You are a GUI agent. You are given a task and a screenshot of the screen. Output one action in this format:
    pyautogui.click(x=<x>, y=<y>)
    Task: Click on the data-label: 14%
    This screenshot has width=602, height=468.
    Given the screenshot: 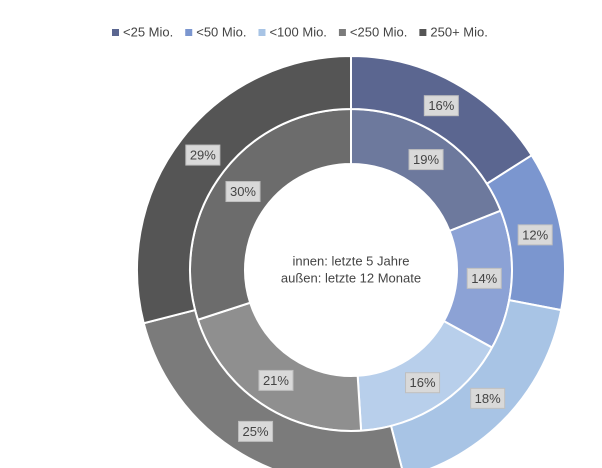 What is the action you would take?
    pyautogui.click(x=484, y=278)
    